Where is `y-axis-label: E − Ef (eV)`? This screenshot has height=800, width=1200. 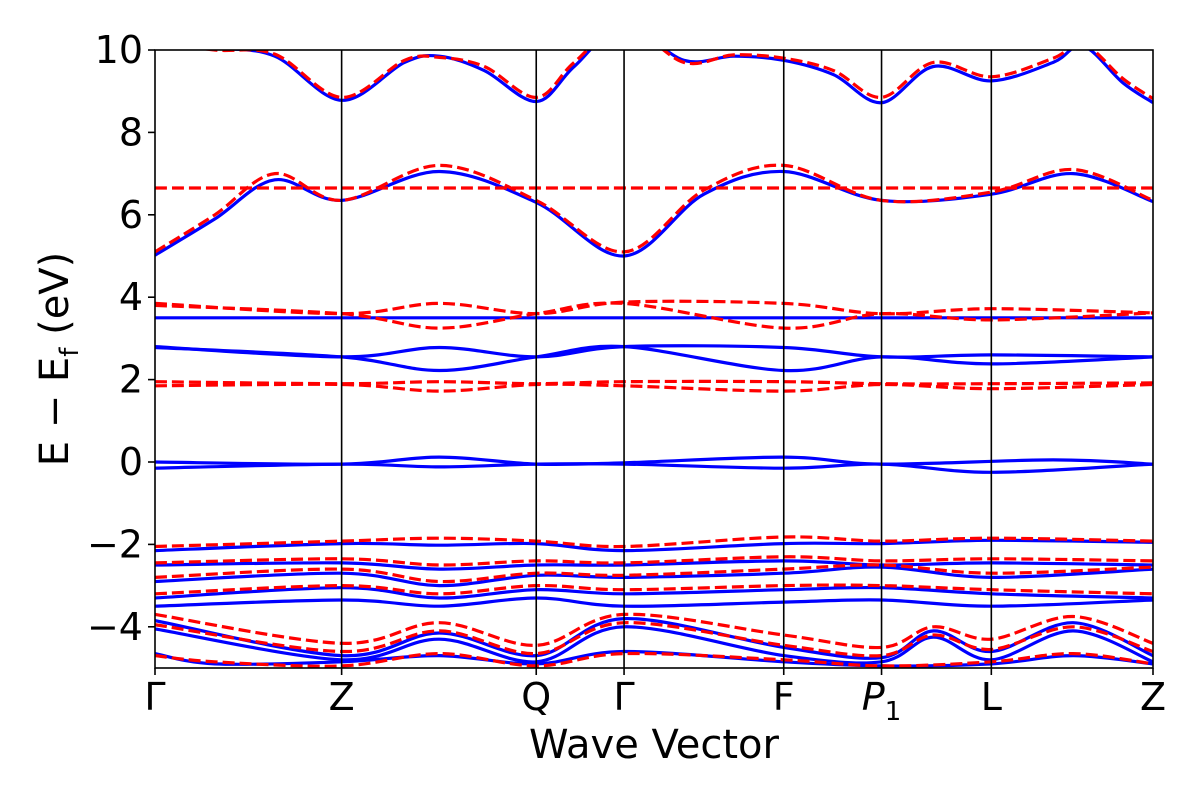 y-axis-label: E − Ef (eV) is located at coordinates (58, 359).